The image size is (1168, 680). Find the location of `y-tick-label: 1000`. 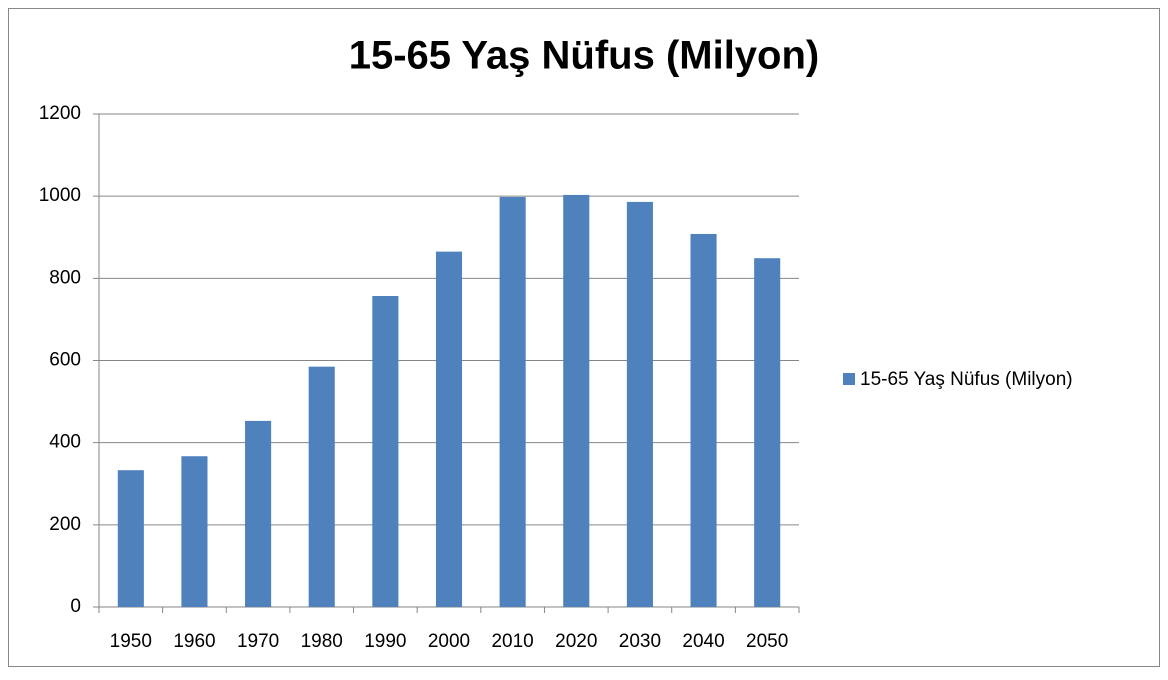

y-tick-label: 1000 is located at coordinates (60, 195).